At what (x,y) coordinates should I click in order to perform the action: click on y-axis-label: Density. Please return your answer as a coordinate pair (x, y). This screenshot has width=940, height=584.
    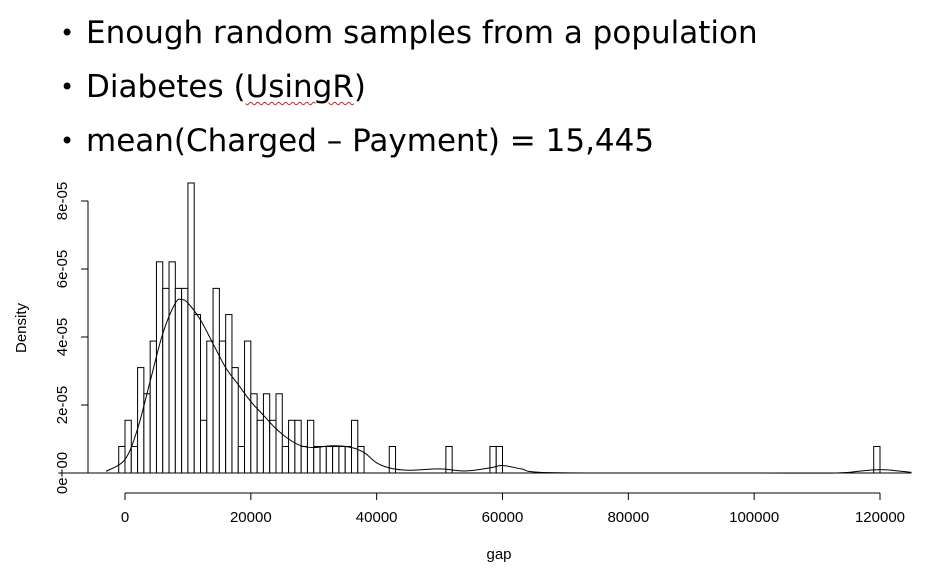
    Looking at the image, I should click on (21, 327).